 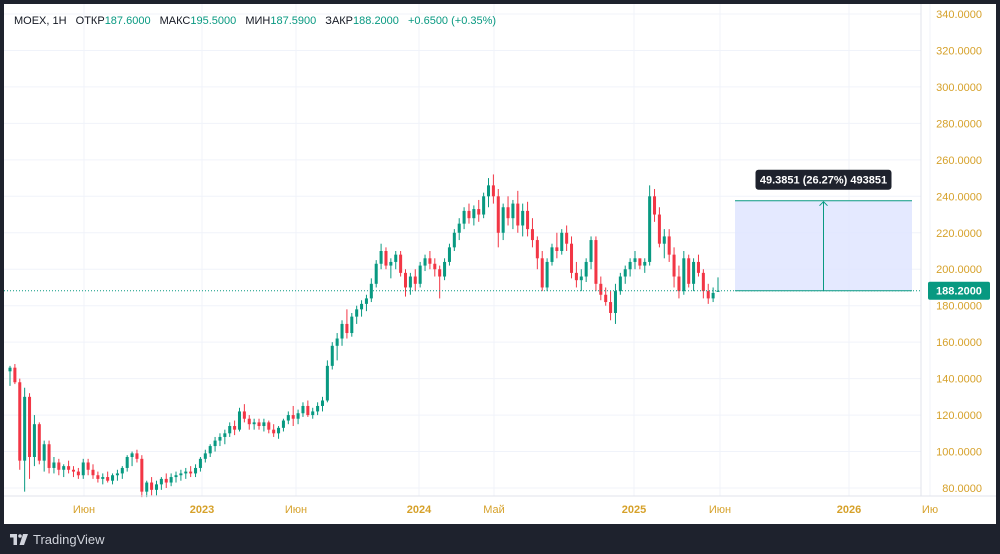 I want to click on time-tick-label: Июн, so click(x=720, y=510).